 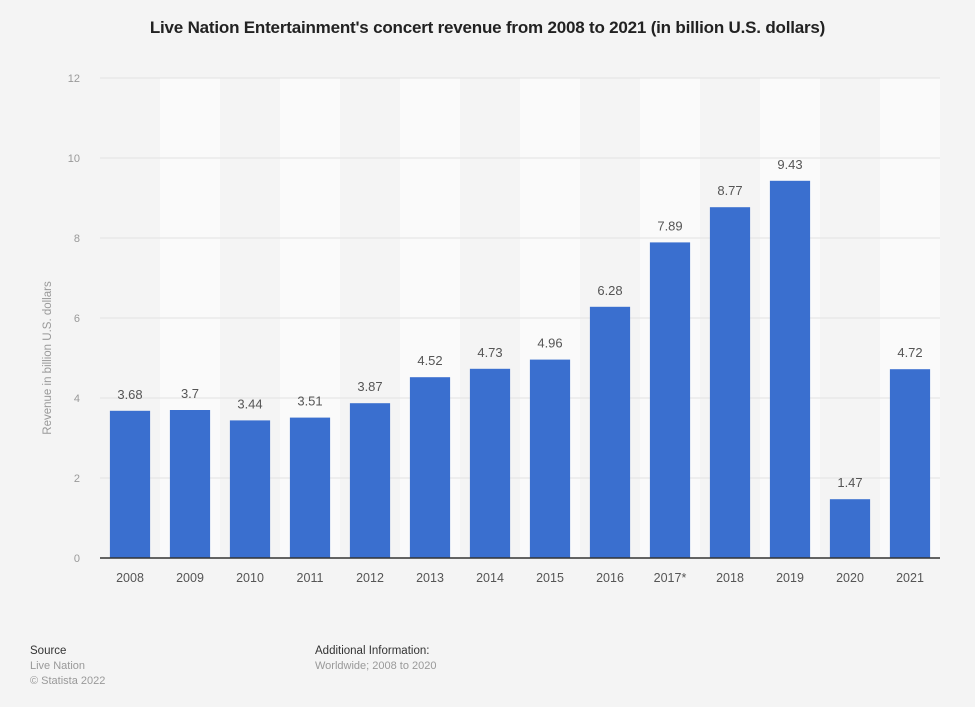 What do you see at coordinates (549, 343) in the screenshot?
I see `value-label: 4.96` at bounding box center [549, 343].